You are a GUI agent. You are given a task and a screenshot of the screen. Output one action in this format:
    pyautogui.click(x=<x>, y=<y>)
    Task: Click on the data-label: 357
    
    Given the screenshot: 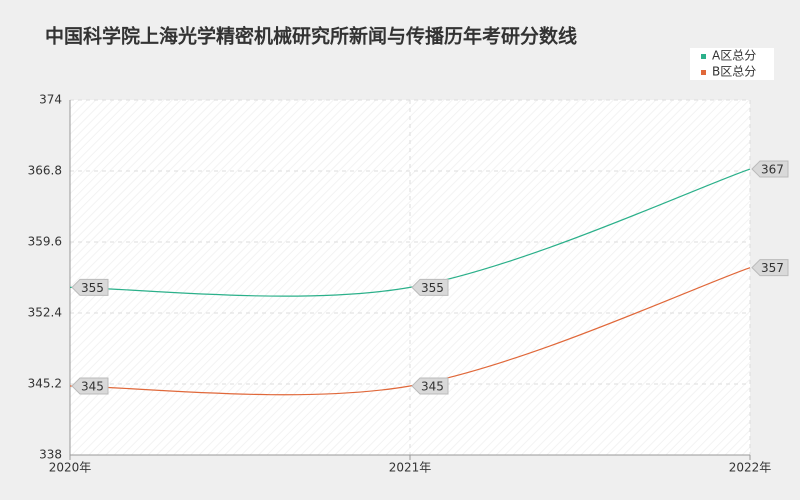 What is the action you would take?
    pyautogui.click(x=772, y=268)
    